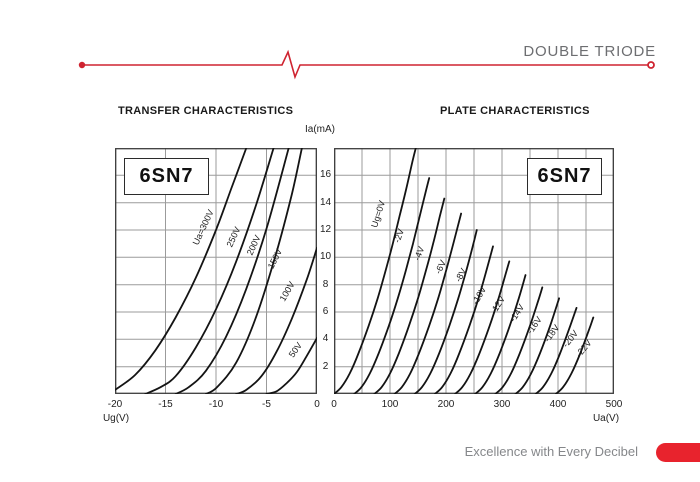 The width and height of the screenshot is (700, 482). What do you see at coordinates (614, 404) in the screenshot?
I see `x-tick-label: 500` at bounding box center [614, 404].